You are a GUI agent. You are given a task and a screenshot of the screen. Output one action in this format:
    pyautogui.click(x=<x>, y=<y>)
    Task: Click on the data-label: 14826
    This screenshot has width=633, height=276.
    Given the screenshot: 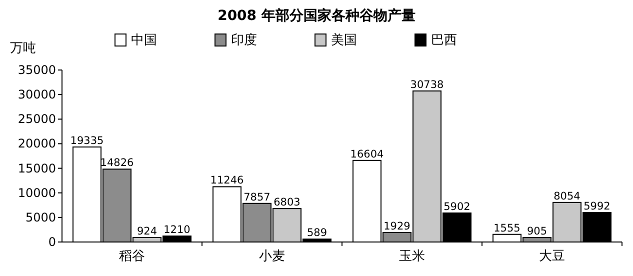 What is the action you would take?
    pyautogui.click(x=117, y=163)
    